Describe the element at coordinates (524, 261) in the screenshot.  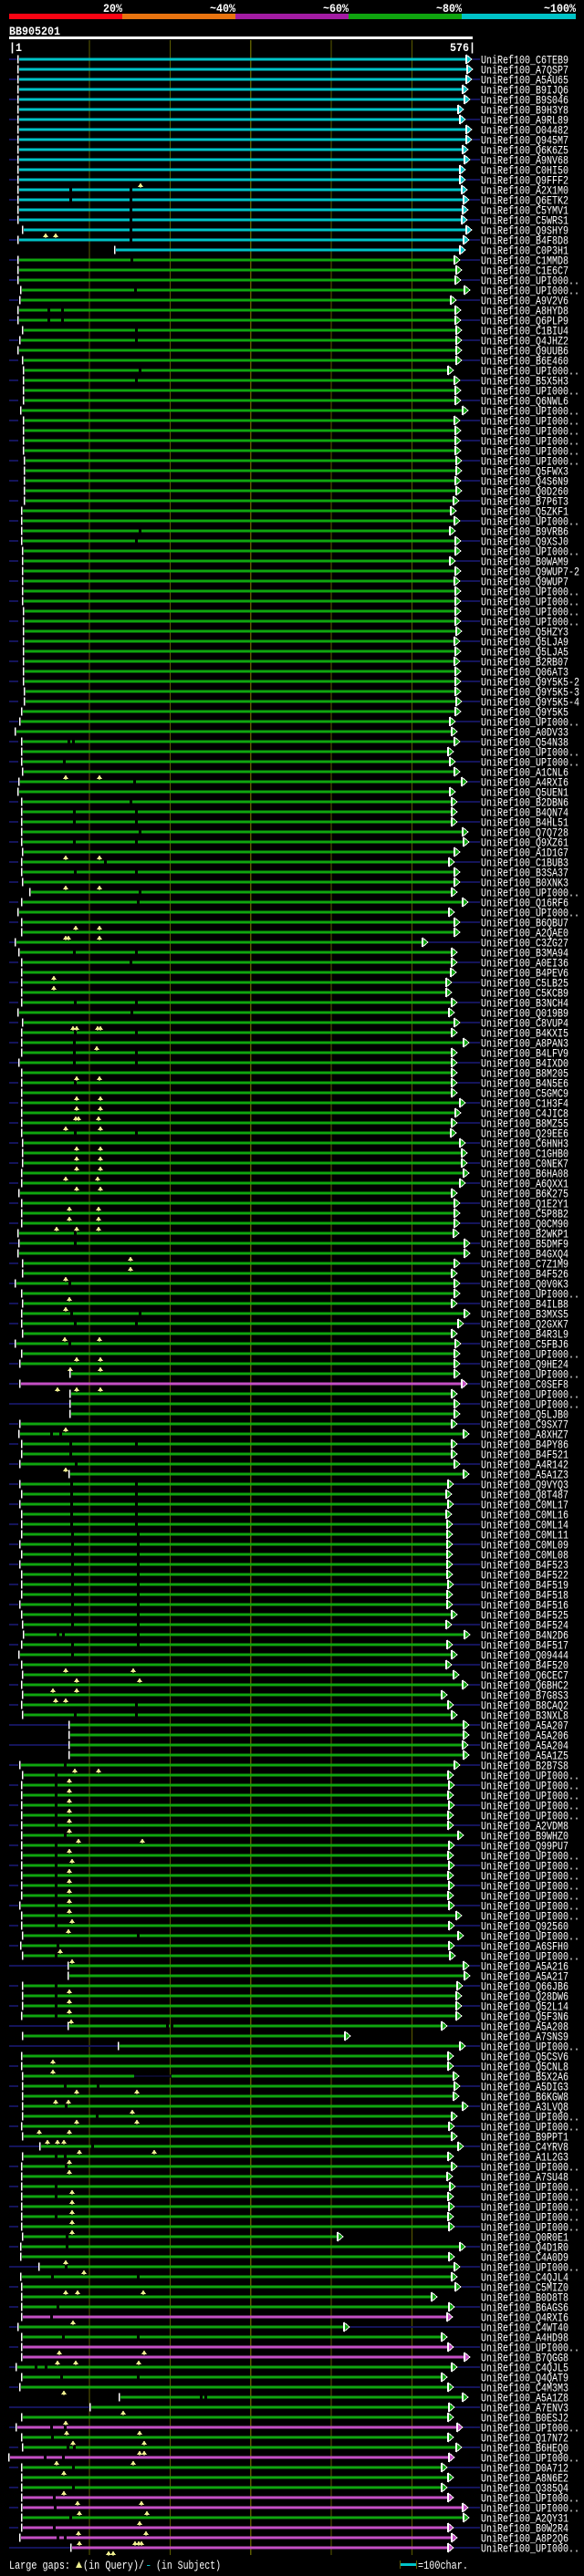
I see `svg-text: UniRef100_C1MMD8` at that location.